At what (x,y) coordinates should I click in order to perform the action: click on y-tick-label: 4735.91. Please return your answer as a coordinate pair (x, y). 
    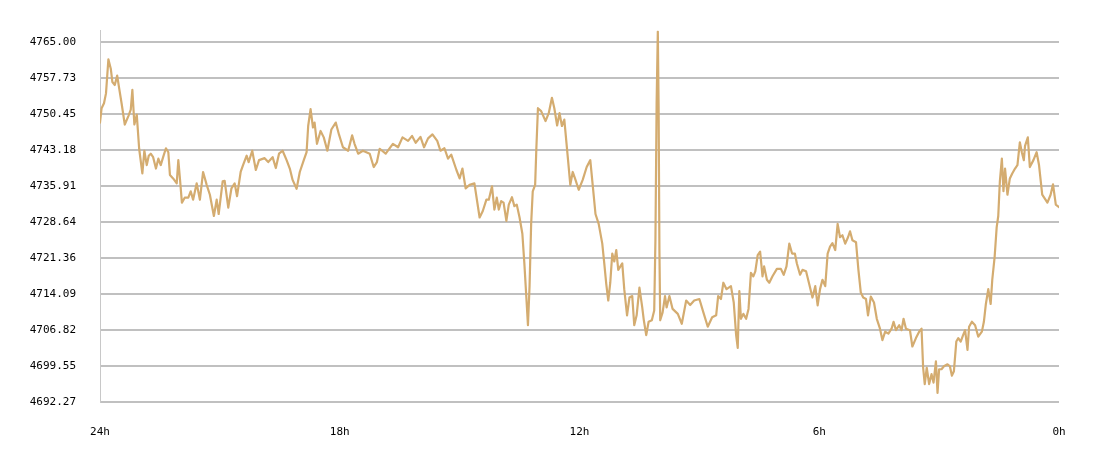
    Looking at the image, I should click on (52, 186).